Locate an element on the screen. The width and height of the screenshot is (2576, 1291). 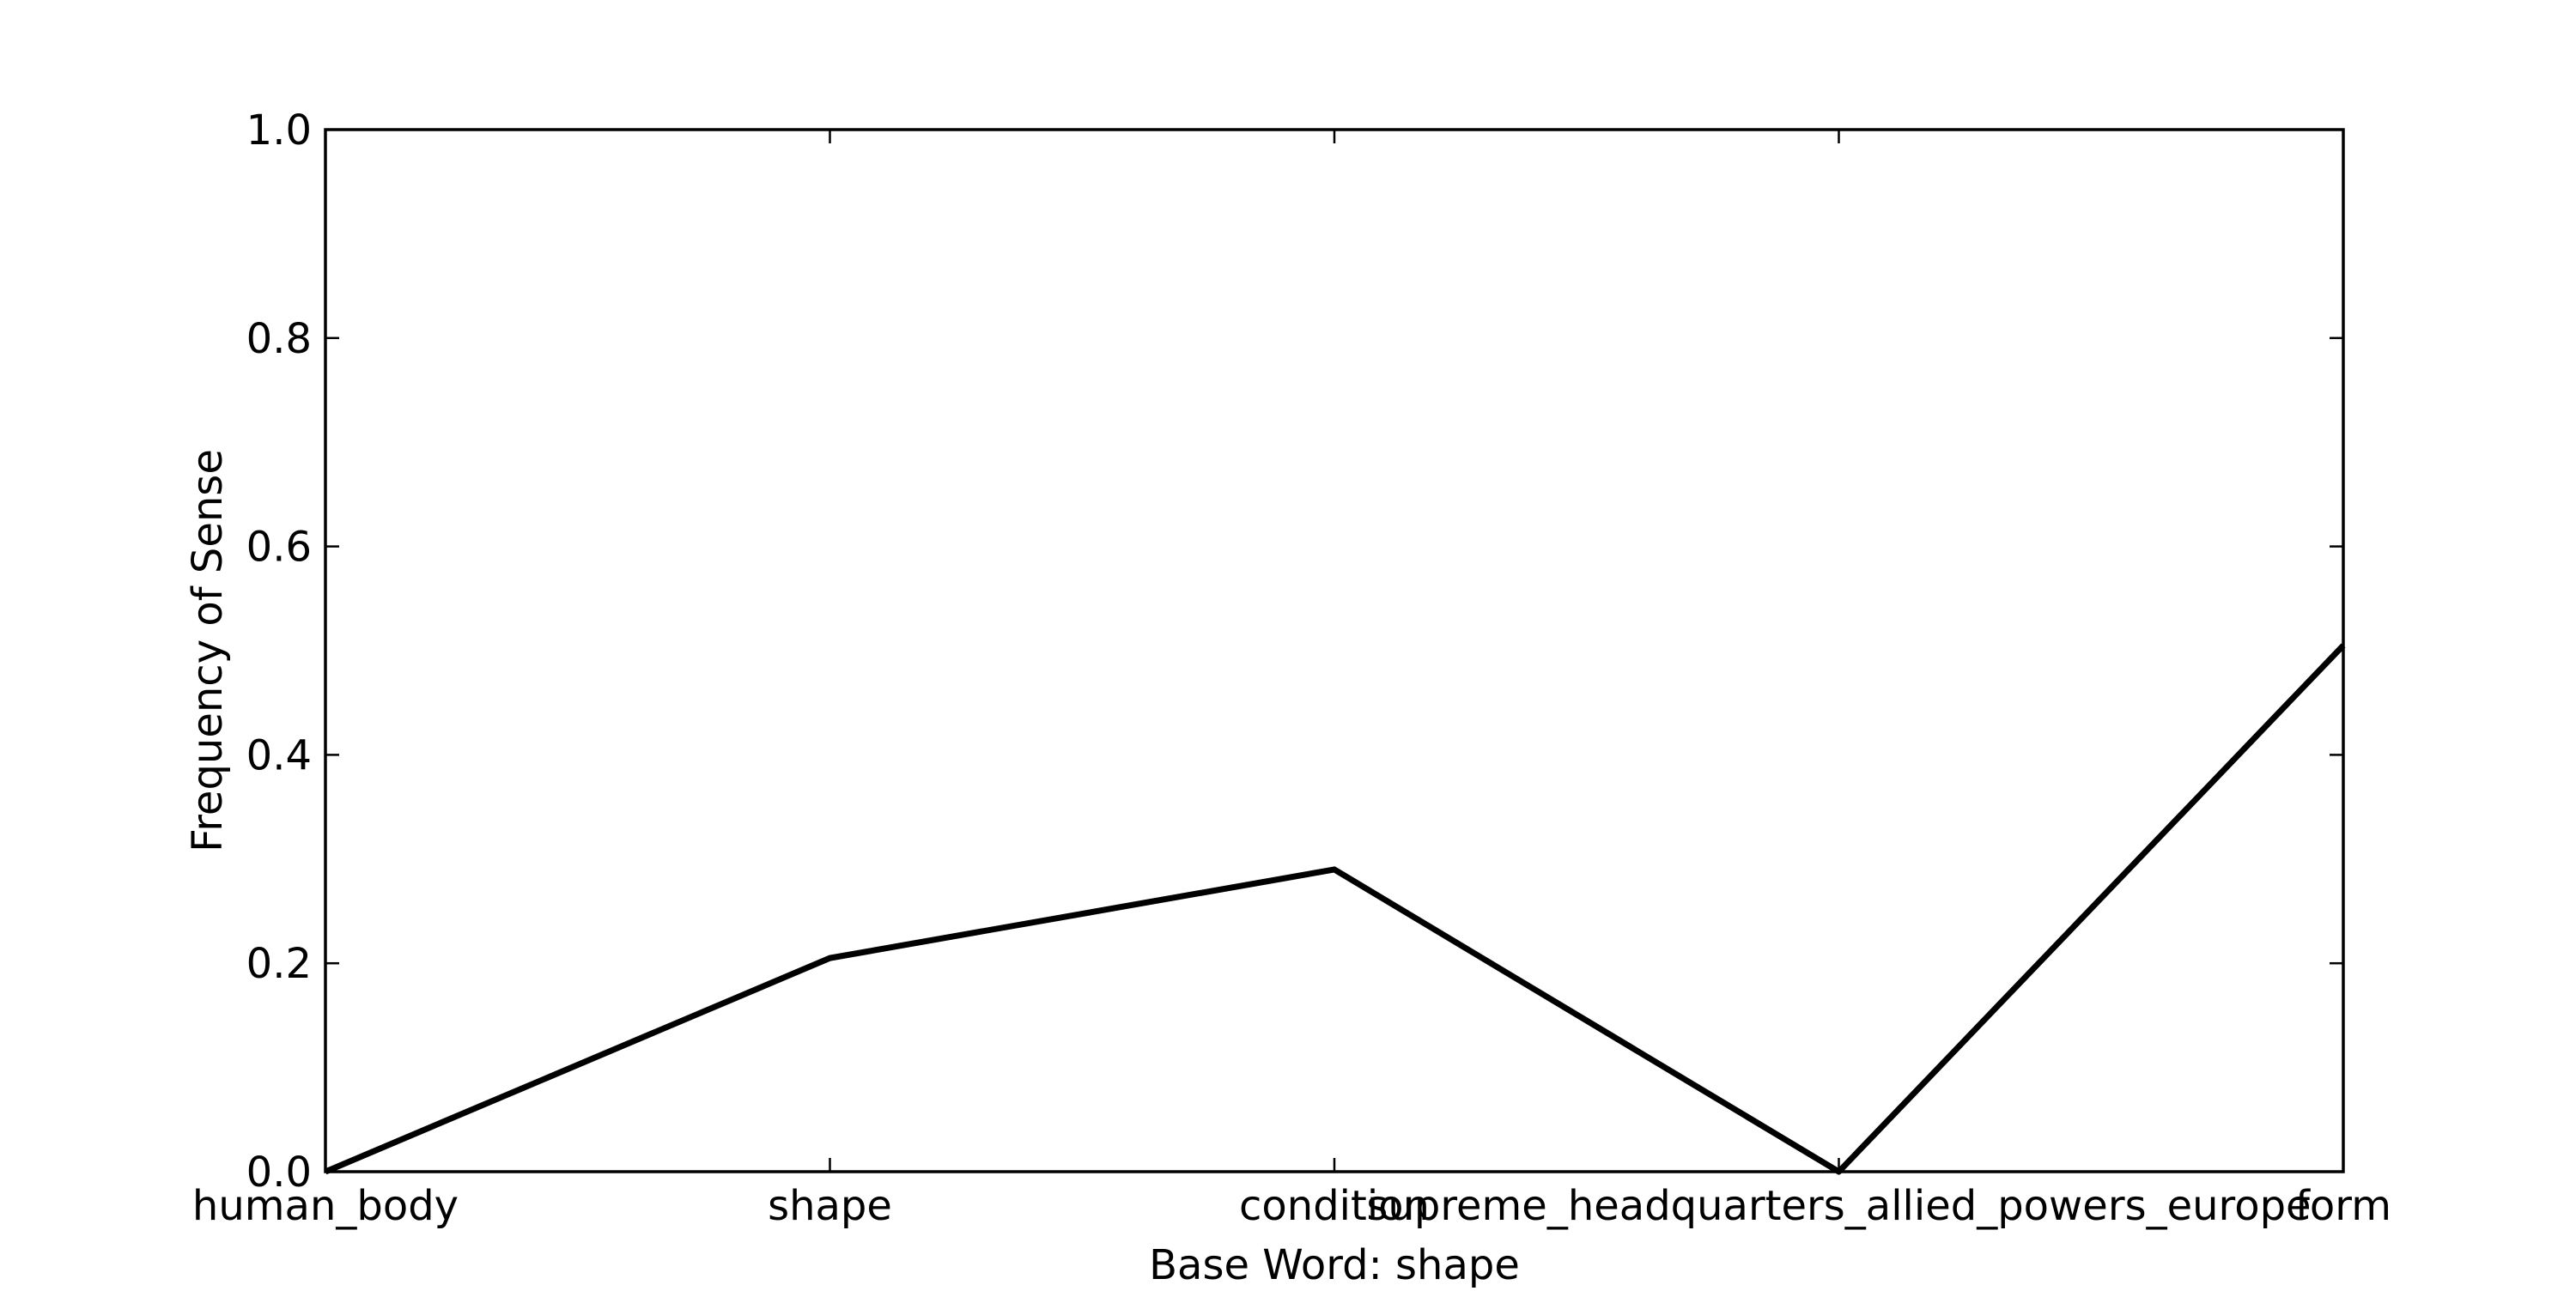
x-tick-label: form is located at coordinates (2343, 1206).